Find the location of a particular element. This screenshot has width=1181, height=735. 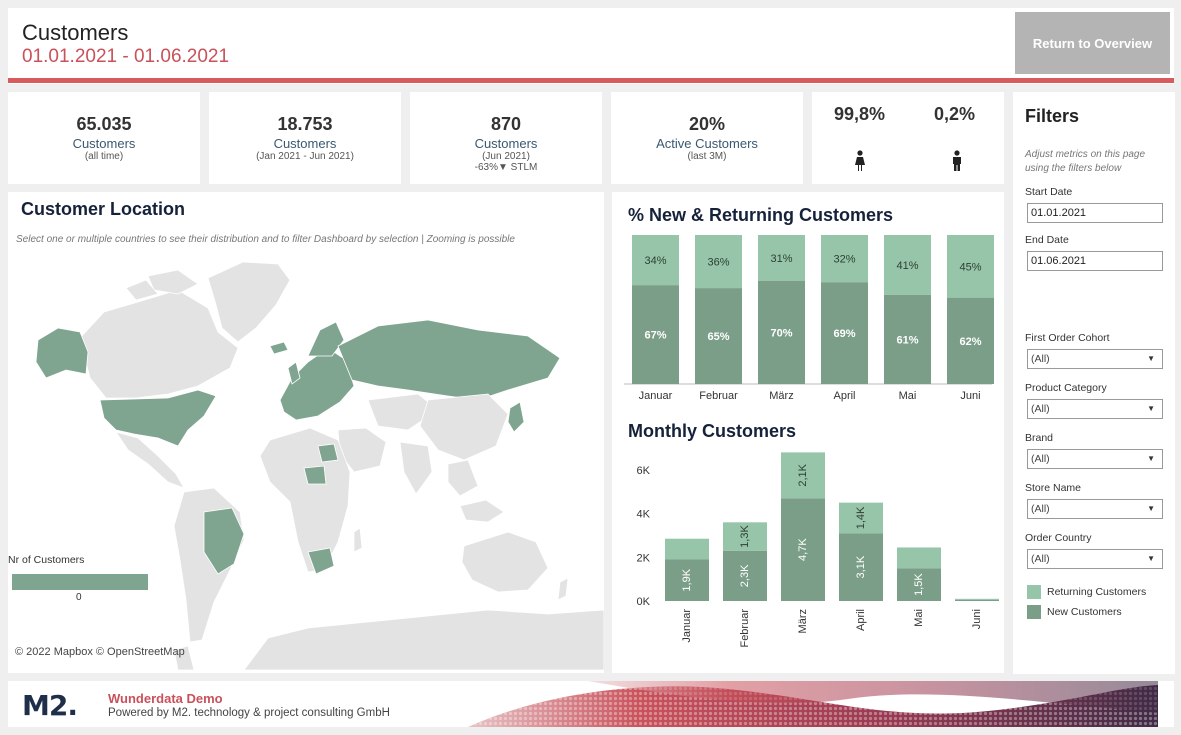

data-label-new-5: 62% is located at coordinates (970, 342).